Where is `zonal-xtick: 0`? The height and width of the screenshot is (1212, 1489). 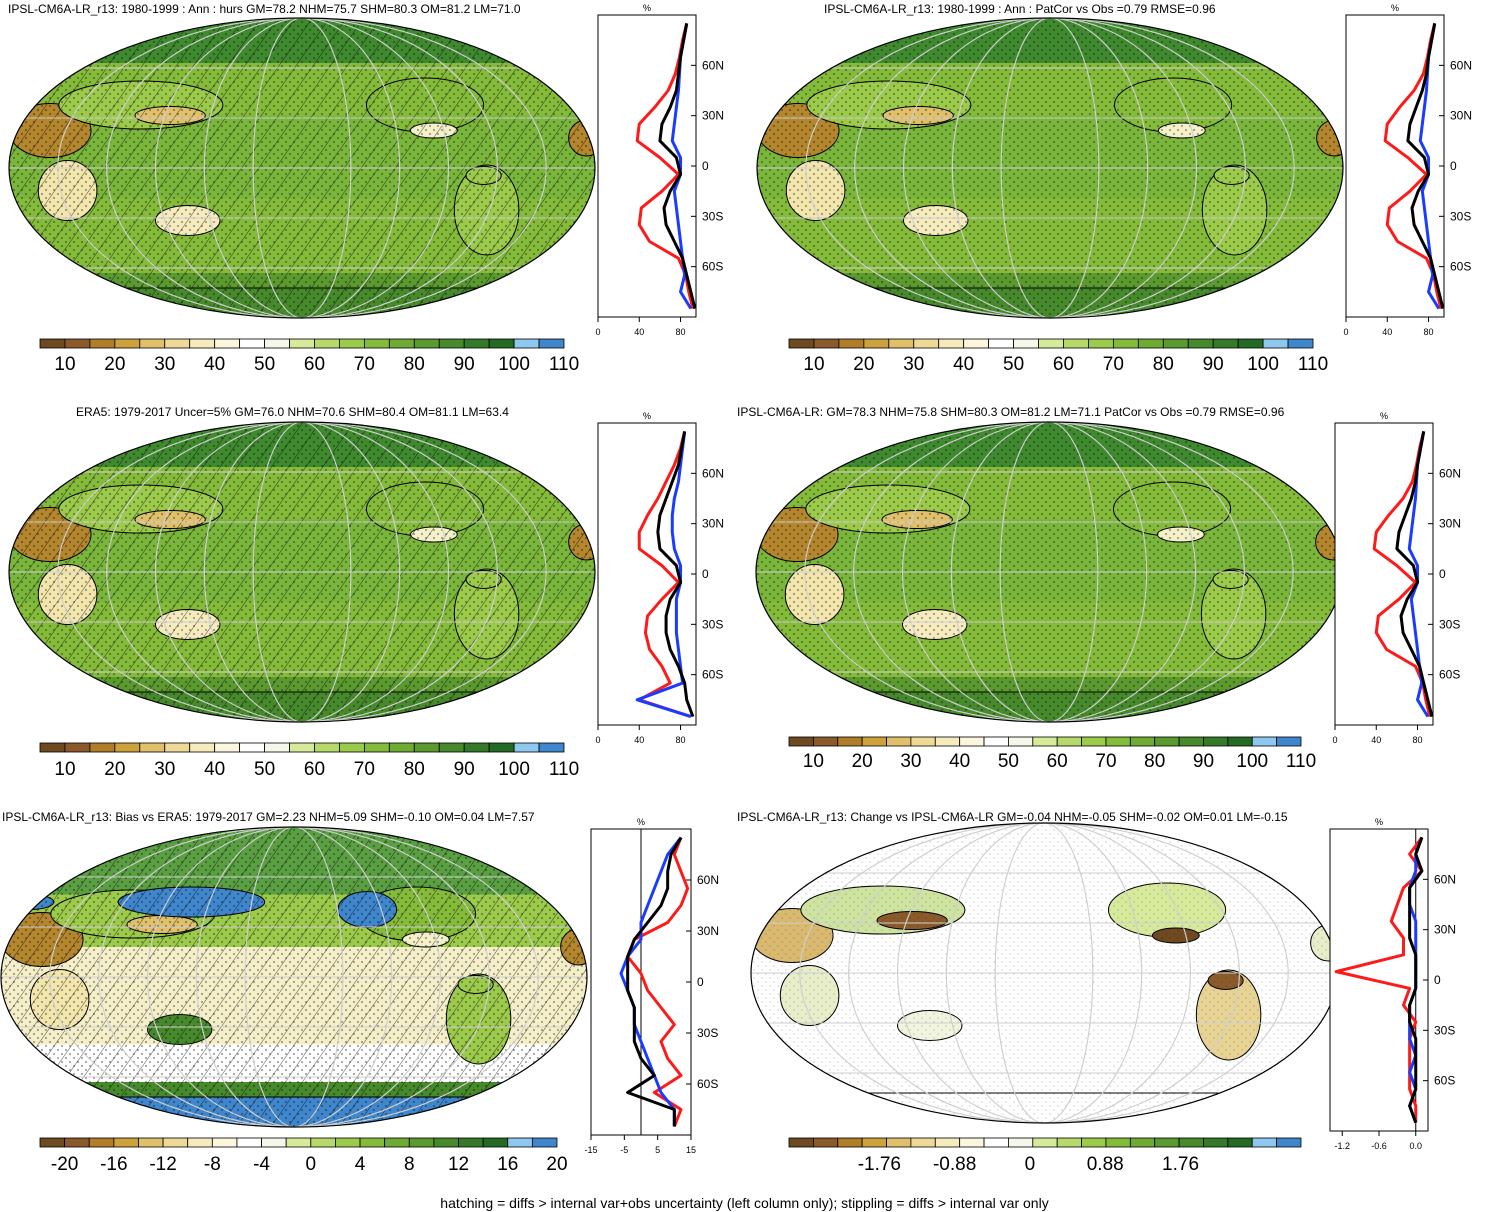 zonal-xtick: 0 is located at coordinates (597, 740).